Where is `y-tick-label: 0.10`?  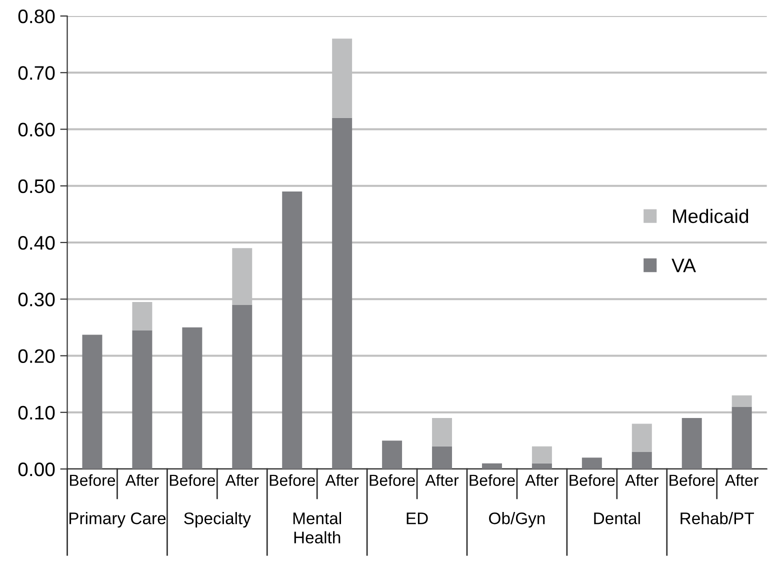 y-tick-label: 0.10 is located at coordinates (36, 413).